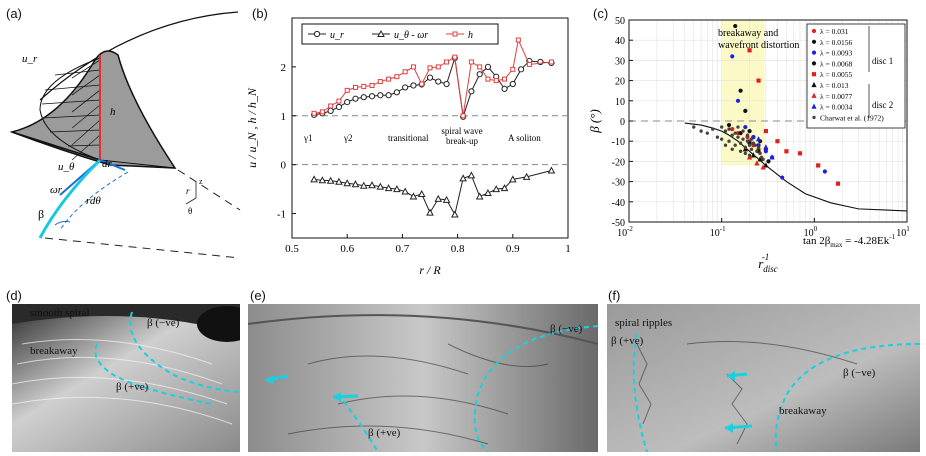 The image size is (926, 456). Describe the element at coordinates (849, 241) in the screenshot. I see `formula-c: tan 2βmax = -4.28Ek-1` at that location.